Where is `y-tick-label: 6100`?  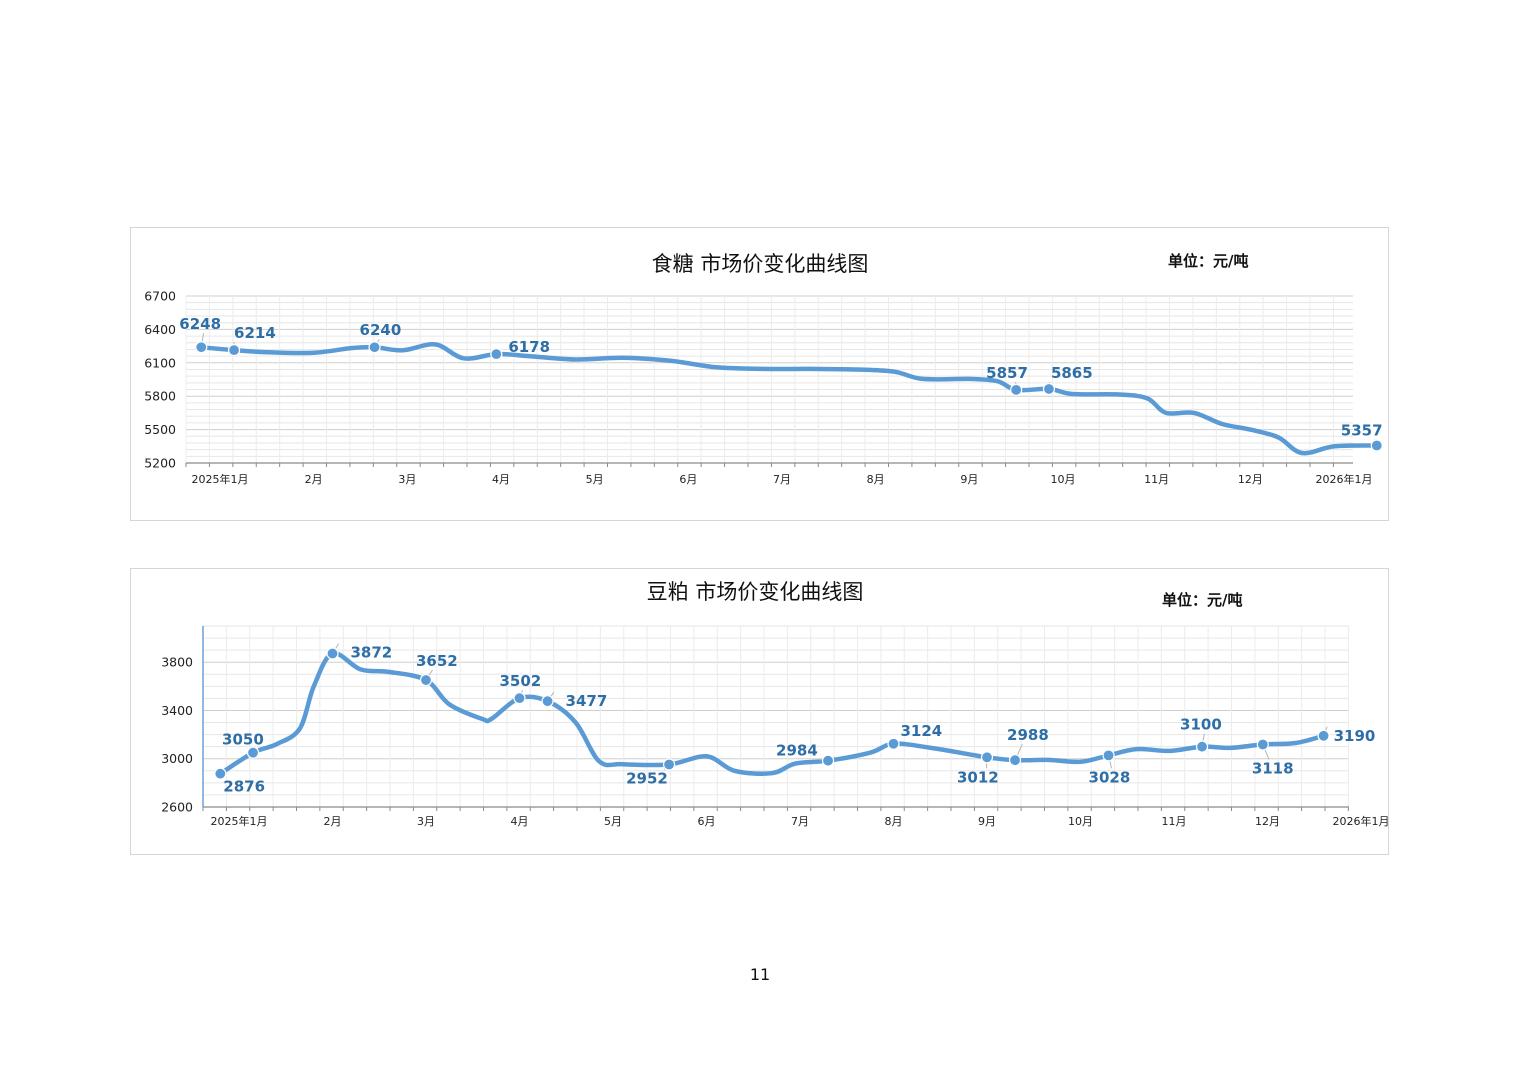
y-tick-label: 6100 is located at coordinates (160, 362).